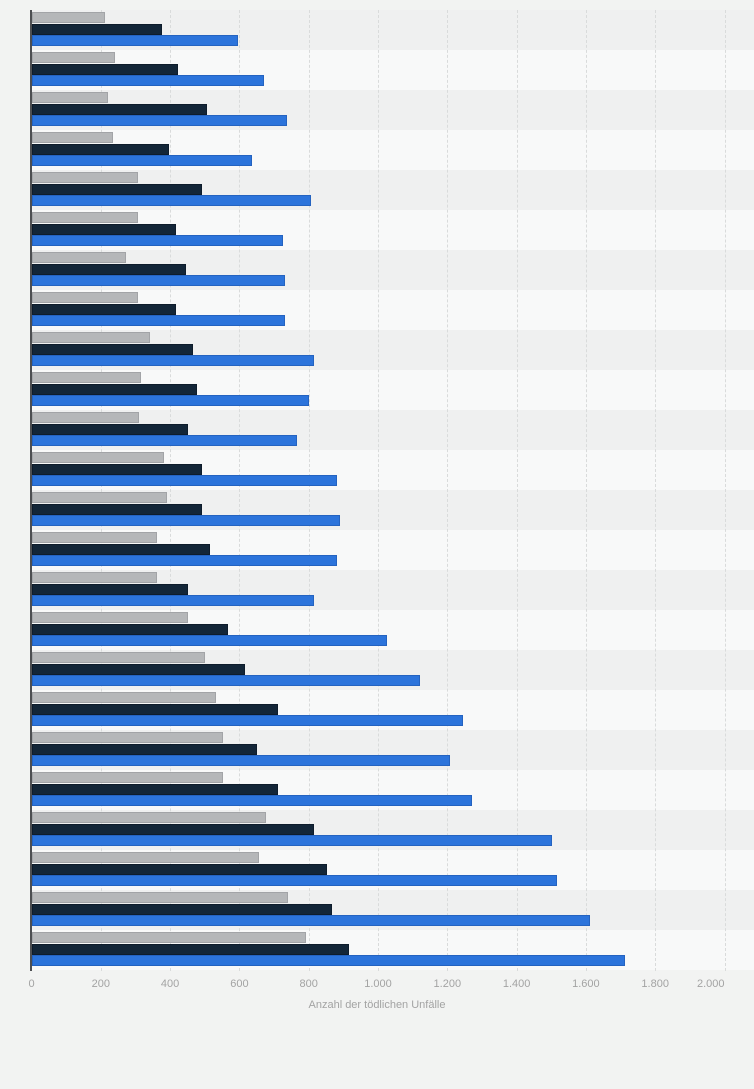 This screenshot has width=754, height=1089. I want to click on bar-group2-series-gray, so click(74, 57).